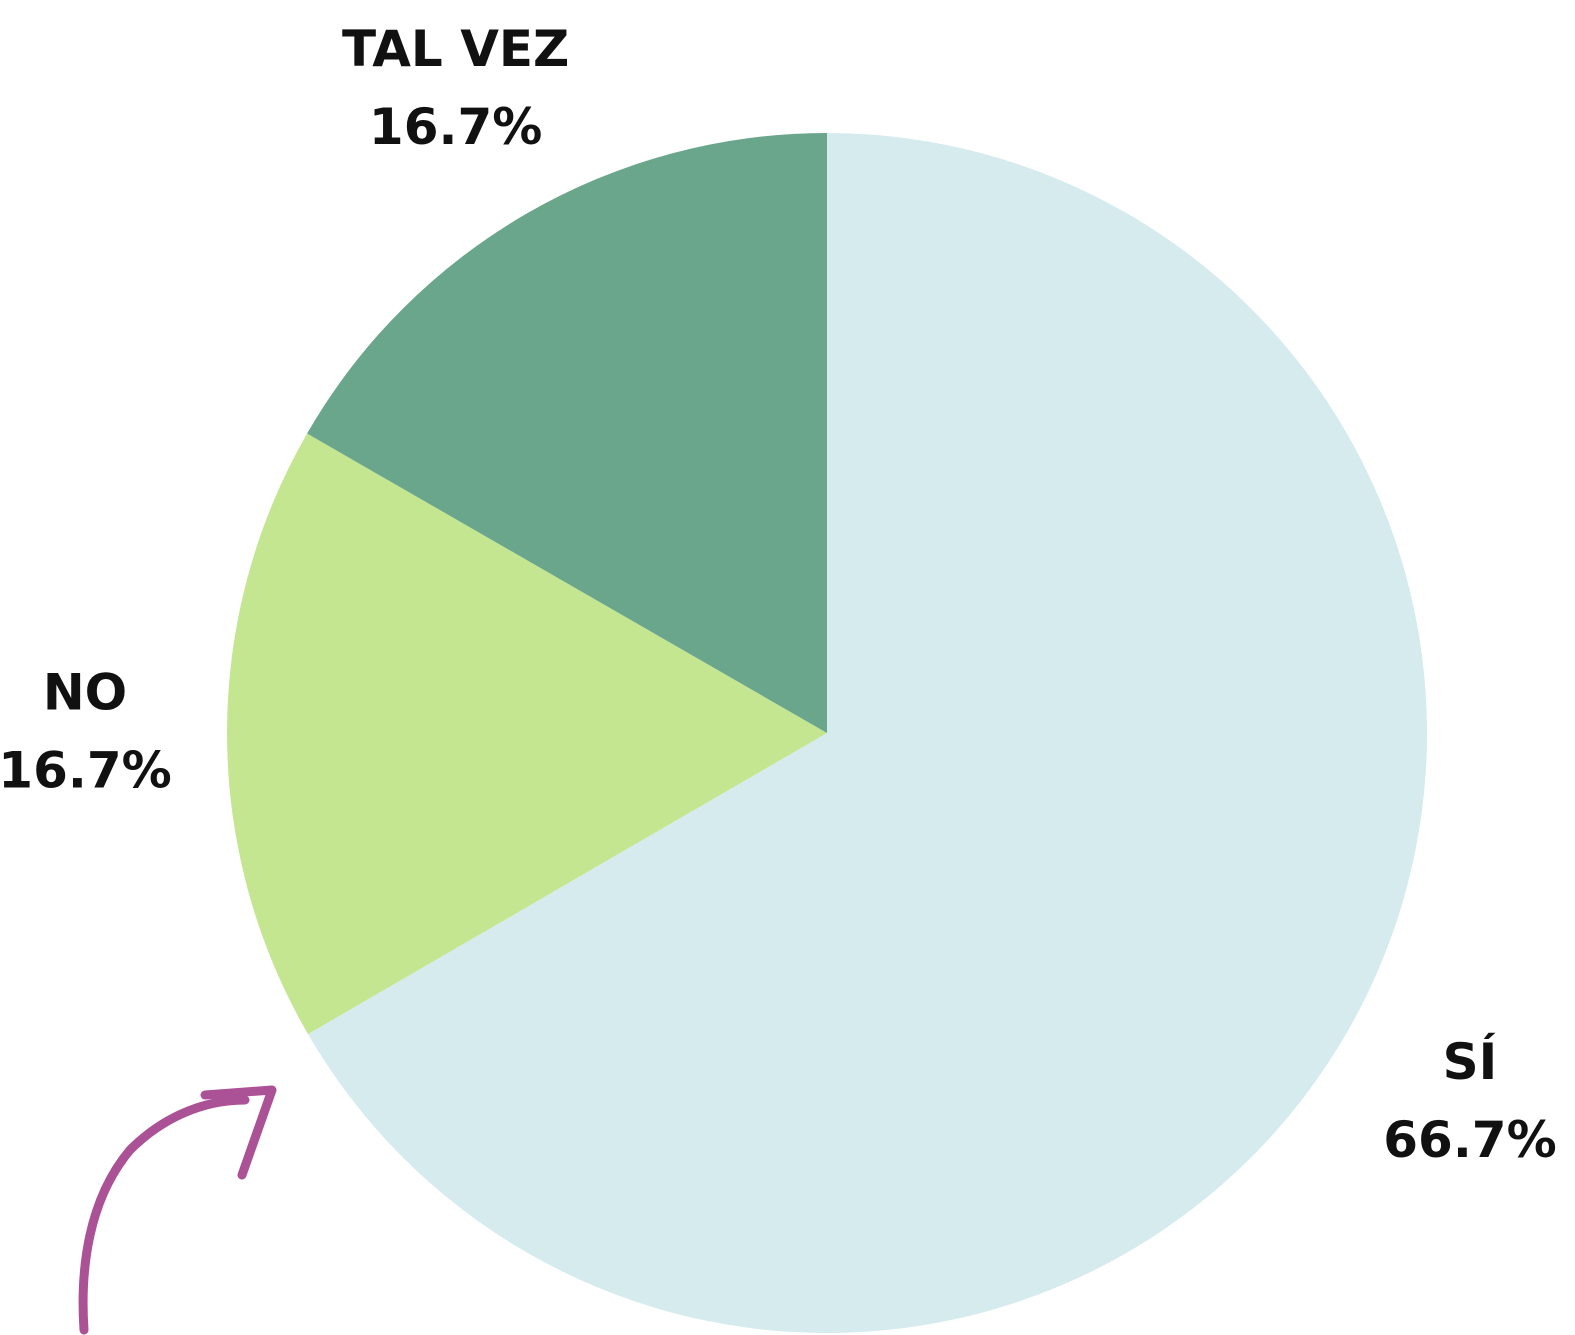  What do you see at coordinates (164, 1215) in the screenshot?
I see `arrow-shaft` at bounding box center [164, 1215].